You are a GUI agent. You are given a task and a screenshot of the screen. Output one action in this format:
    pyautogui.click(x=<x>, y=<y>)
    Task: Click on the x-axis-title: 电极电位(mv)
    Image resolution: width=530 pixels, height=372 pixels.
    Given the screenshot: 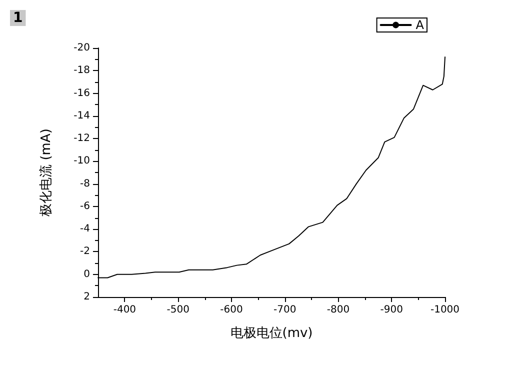 What is the action you would take?
    pyautogui.click(x=271, y=333)
    